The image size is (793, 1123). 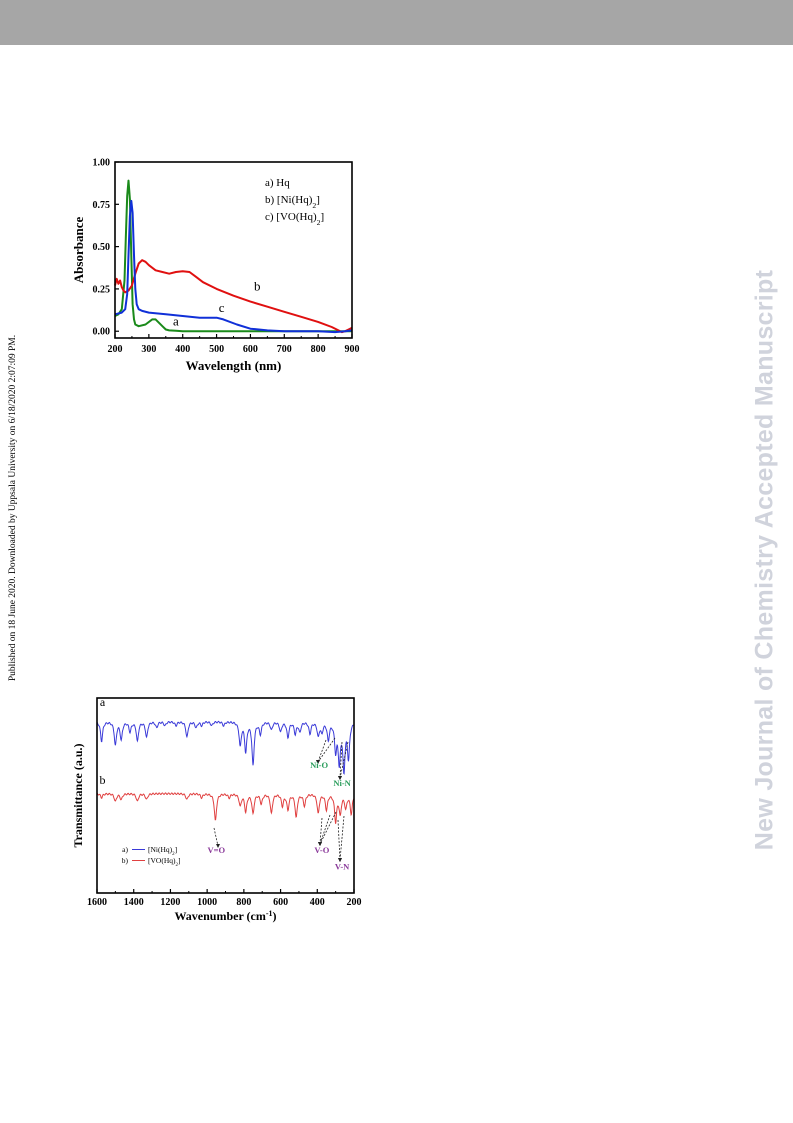 I want to click on x-tick-label: 300, so click(x=148, y=349).